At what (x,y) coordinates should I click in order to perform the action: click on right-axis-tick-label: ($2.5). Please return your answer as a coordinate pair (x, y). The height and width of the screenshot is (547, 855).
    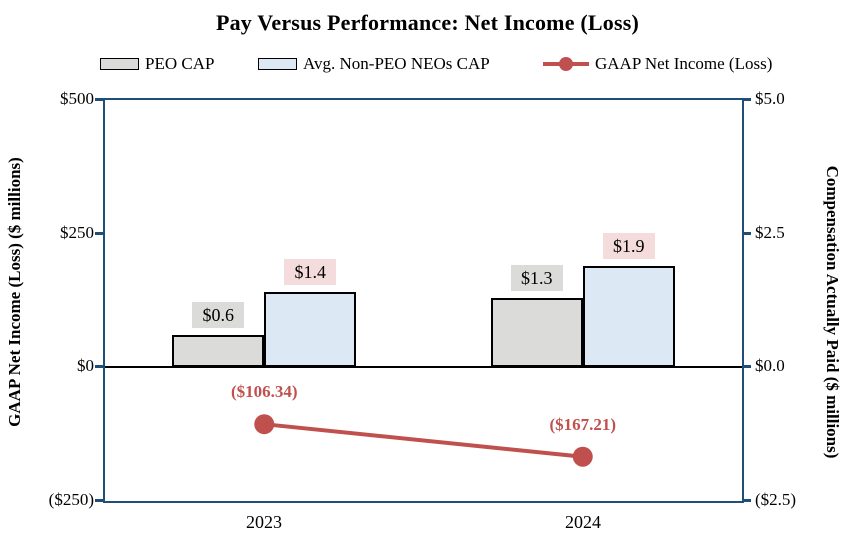
    Looking at the image, I should click on (776, 499).